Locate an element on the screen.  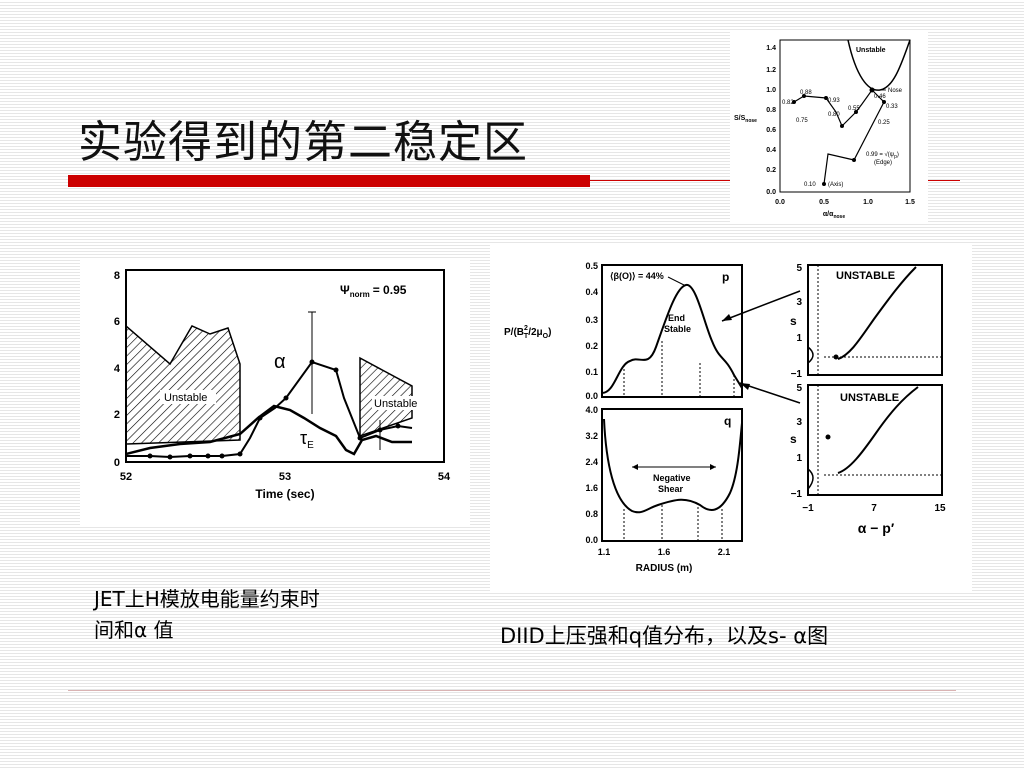
svg-text: 0.55 is located at coordinates (854, 109).